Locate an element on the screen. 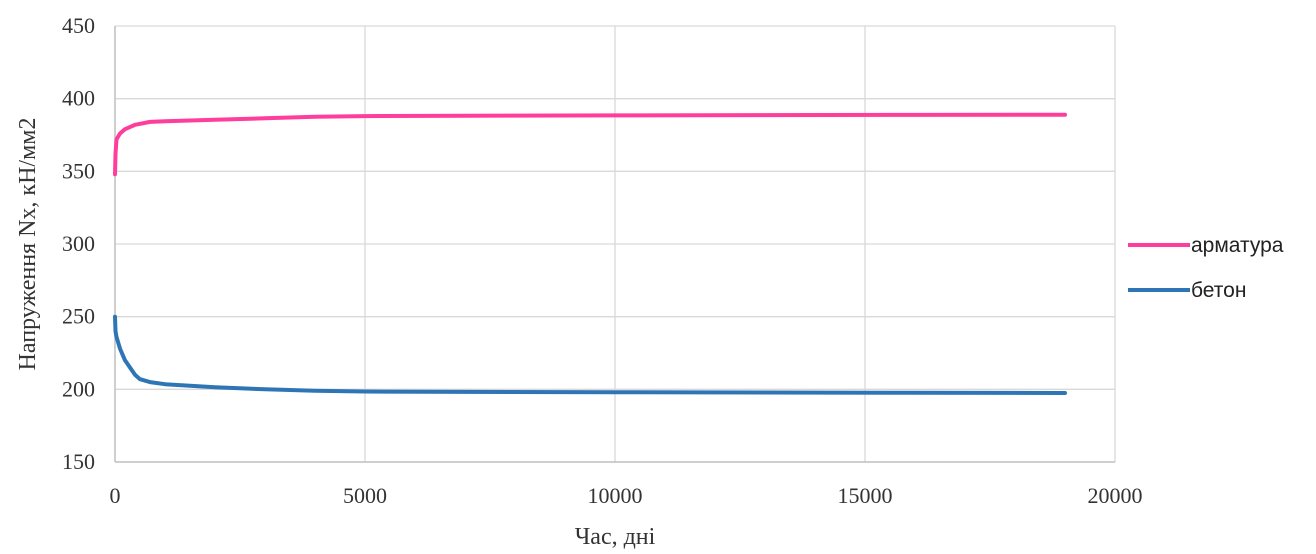 This screenshot has height=554, width=1316. y-tick-label: 150 is located at coordinates (78, 461).